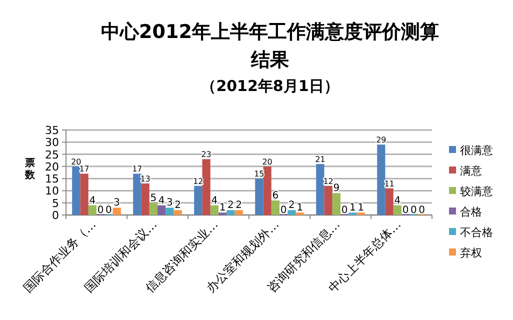  I want to click on data-label: 15, so click(259, 174).